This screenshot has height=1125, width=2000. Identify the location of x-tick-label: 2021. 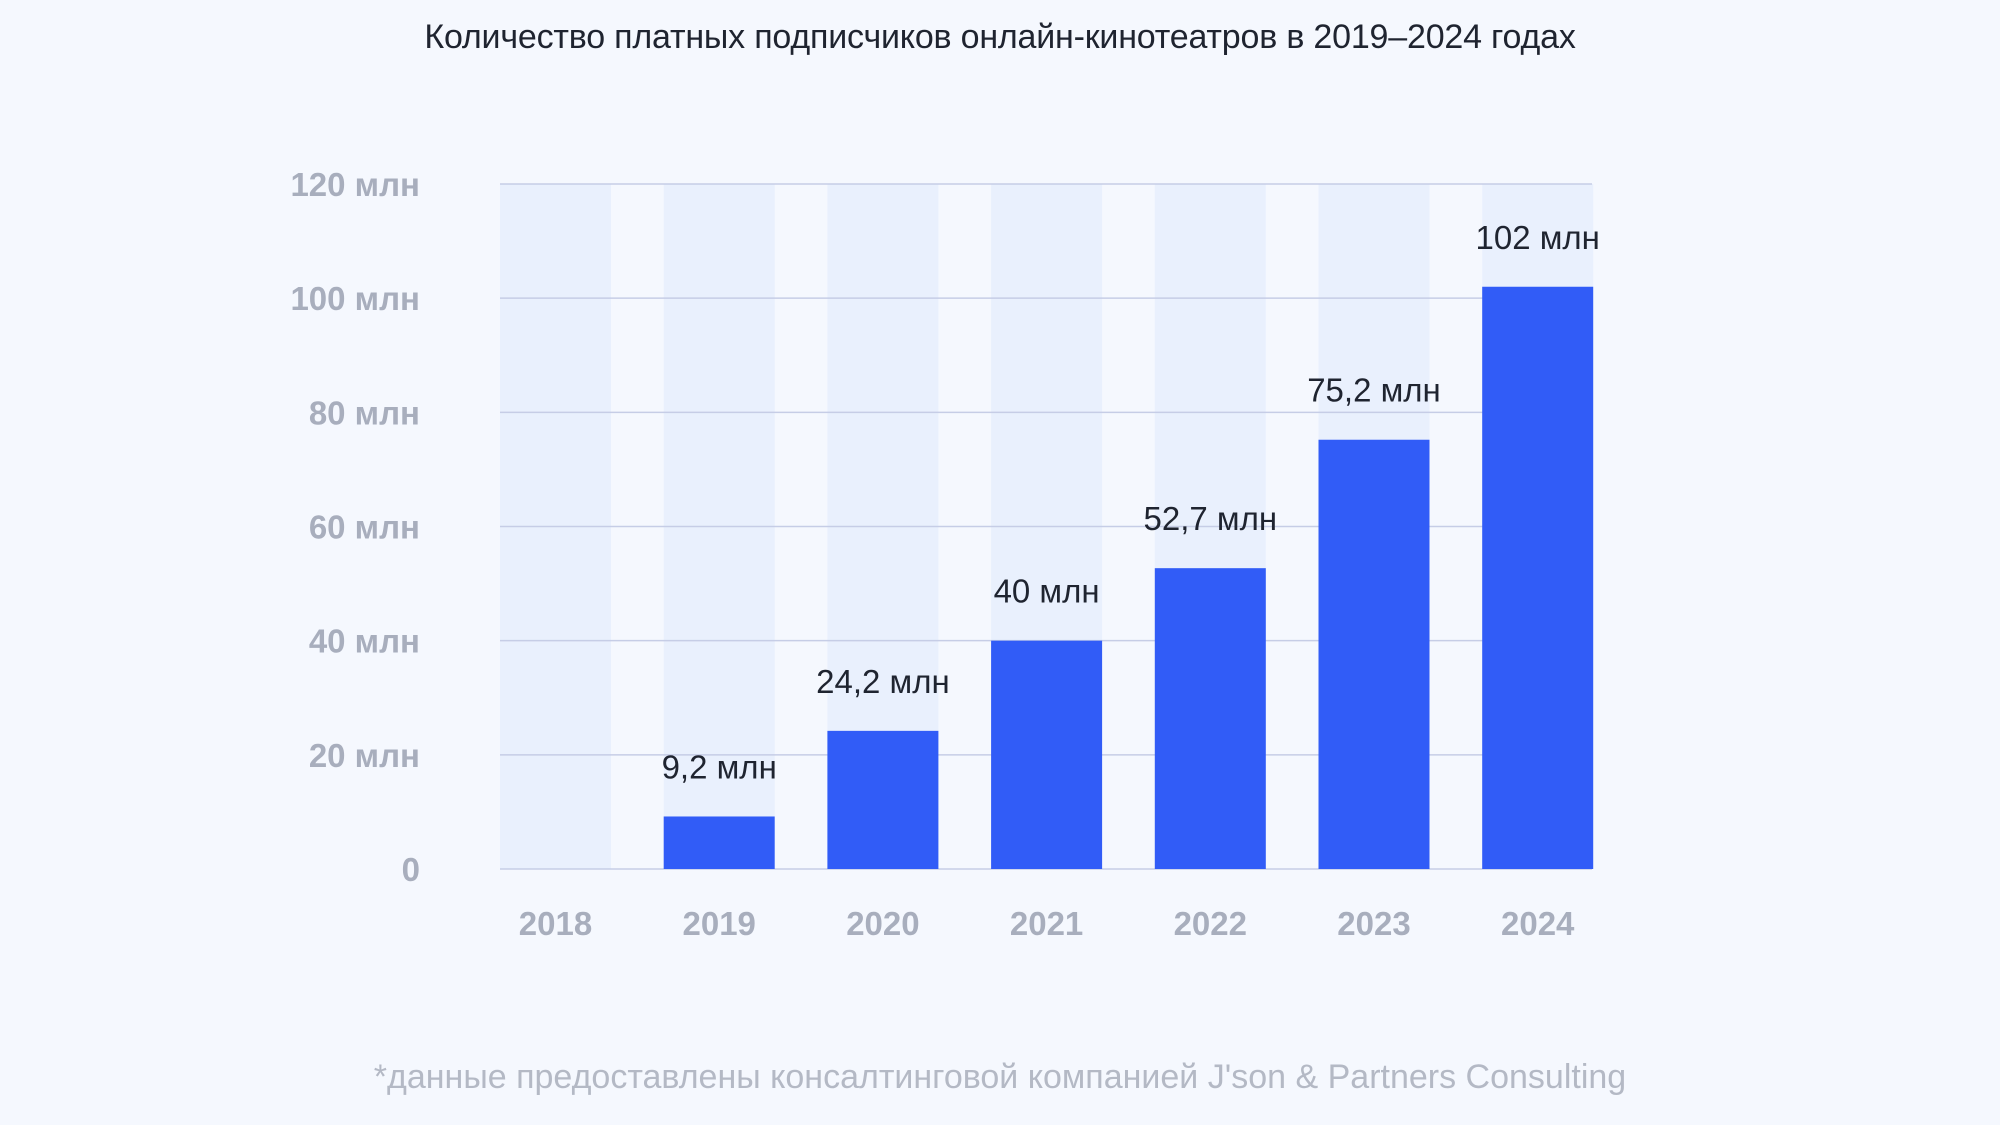
(1046, 923).